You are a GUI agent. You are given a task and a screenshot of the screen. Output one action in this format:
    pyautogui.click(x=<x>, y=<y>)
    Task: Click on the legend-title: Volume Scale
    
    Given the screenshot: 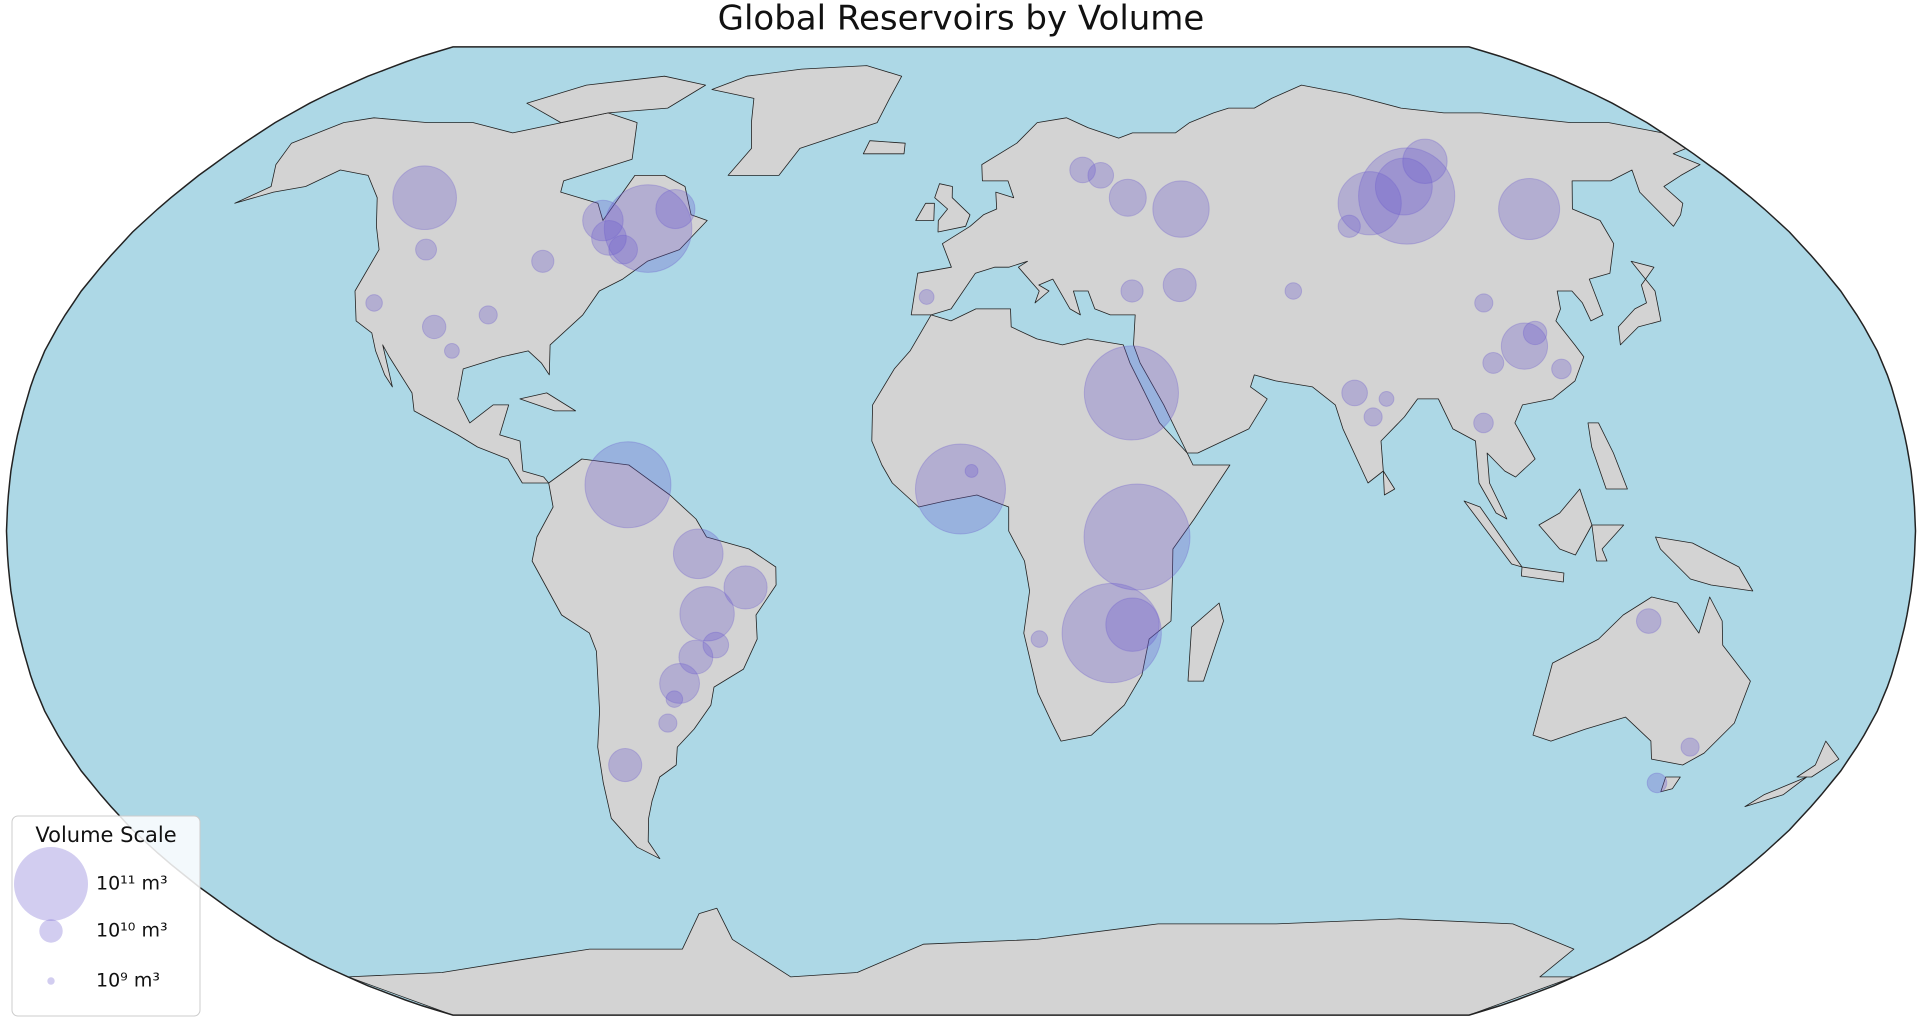 What is the action you would take?
    pyautogui.click(x=105, y=835)
    